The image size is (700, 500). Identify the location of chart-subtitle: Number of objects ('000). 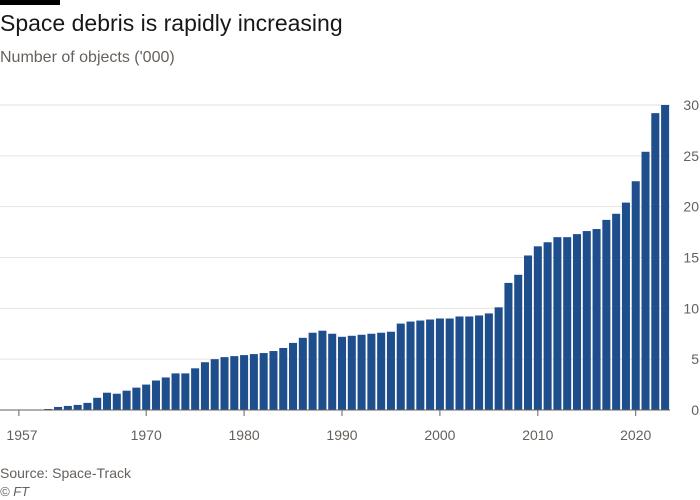
(87, 57).